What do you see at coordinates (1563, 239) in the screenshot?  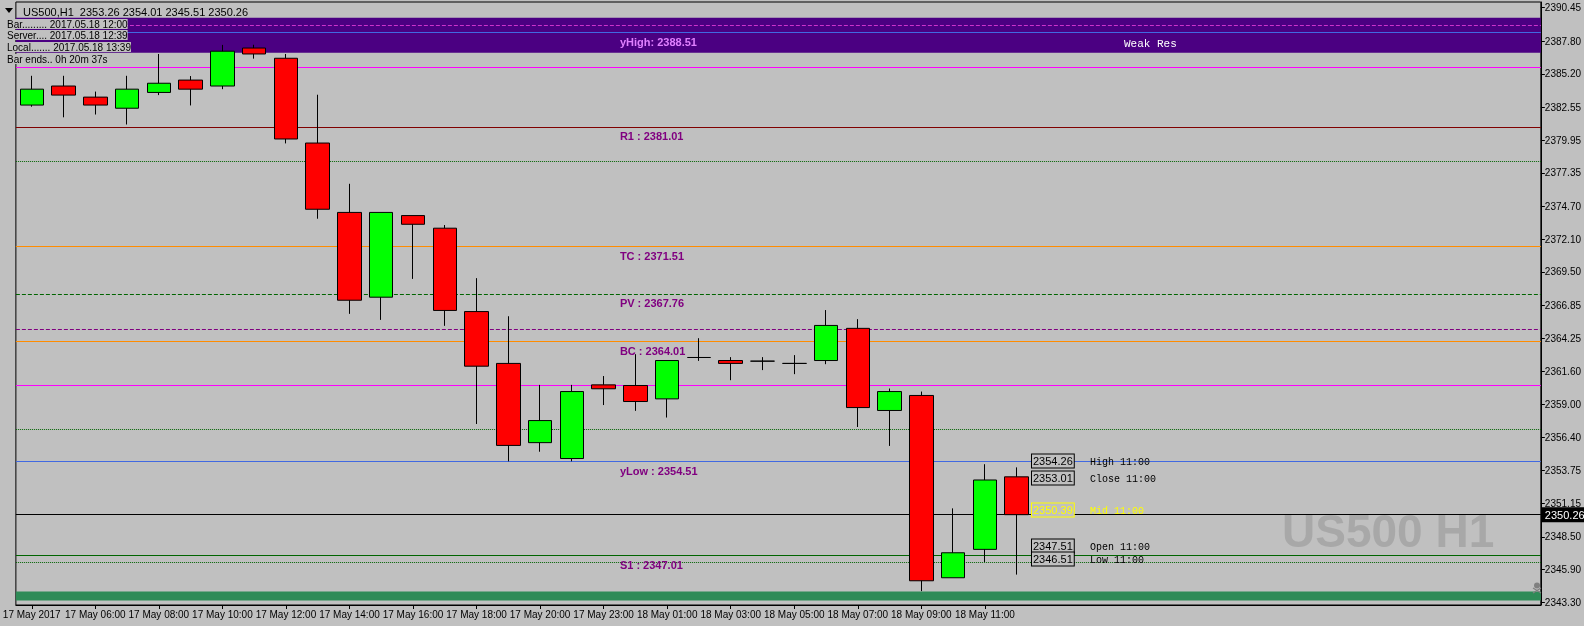 I see `y-tick-label: 2372.10` at bounding box center [1563, 239].